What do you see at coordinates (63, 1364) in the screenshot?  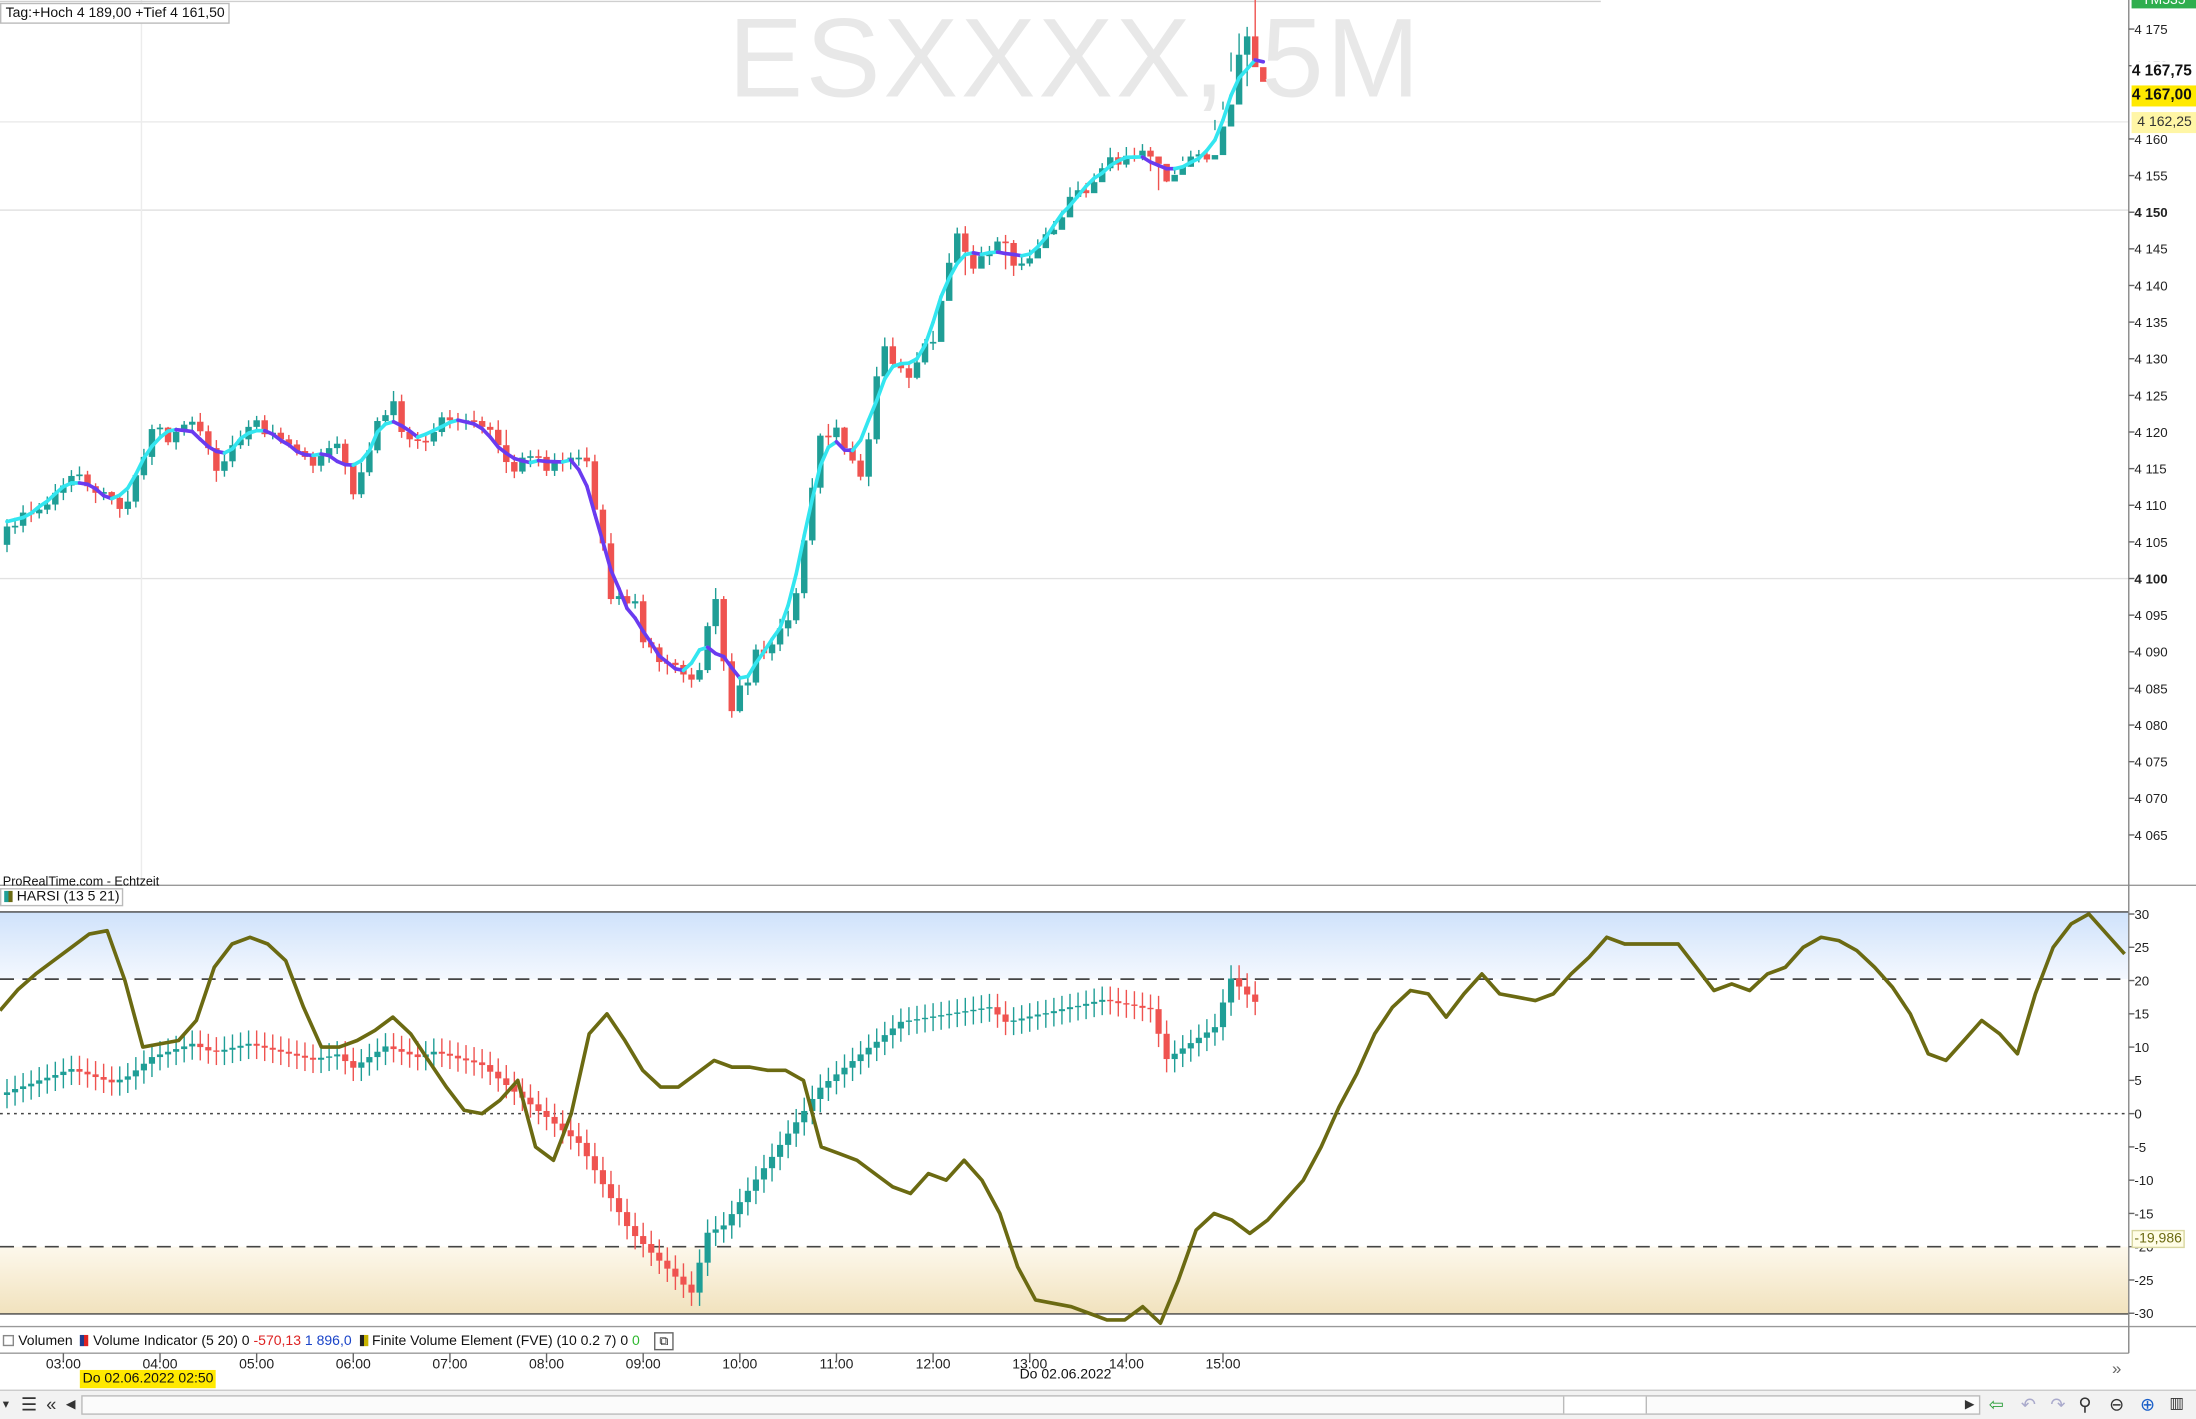 I see `time-tick-label: 03:00` at bounding box center [63, 1364].